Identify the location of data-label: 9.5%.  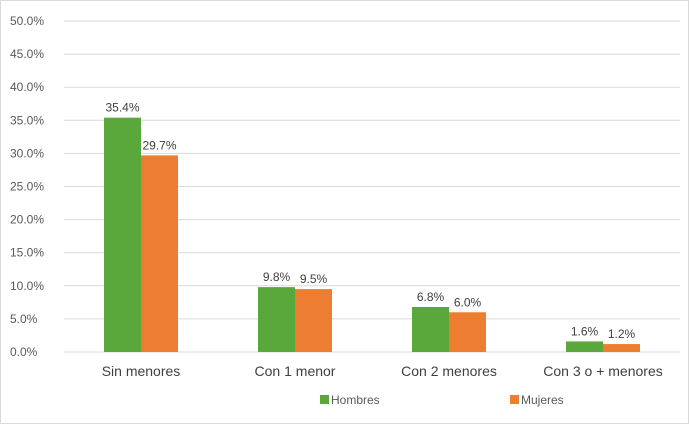
(314, 279).